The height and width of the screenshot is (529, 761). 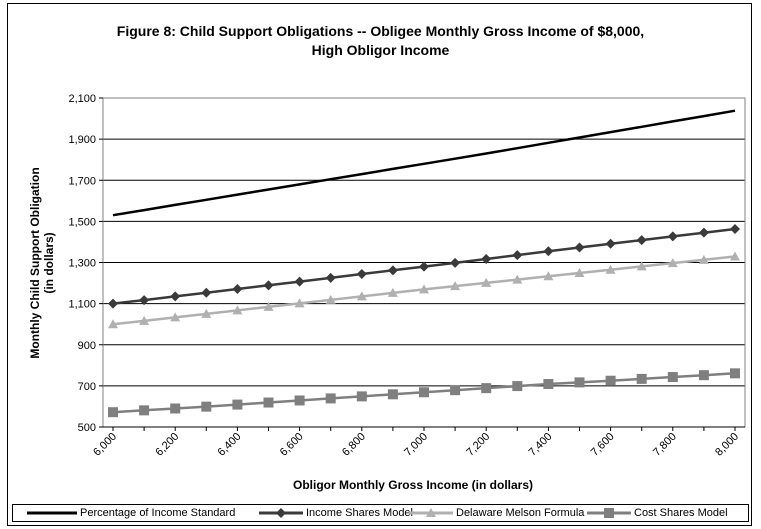 I want to click on legend-item-income-shares: Income Shares Model, so click(x=336, y=513).